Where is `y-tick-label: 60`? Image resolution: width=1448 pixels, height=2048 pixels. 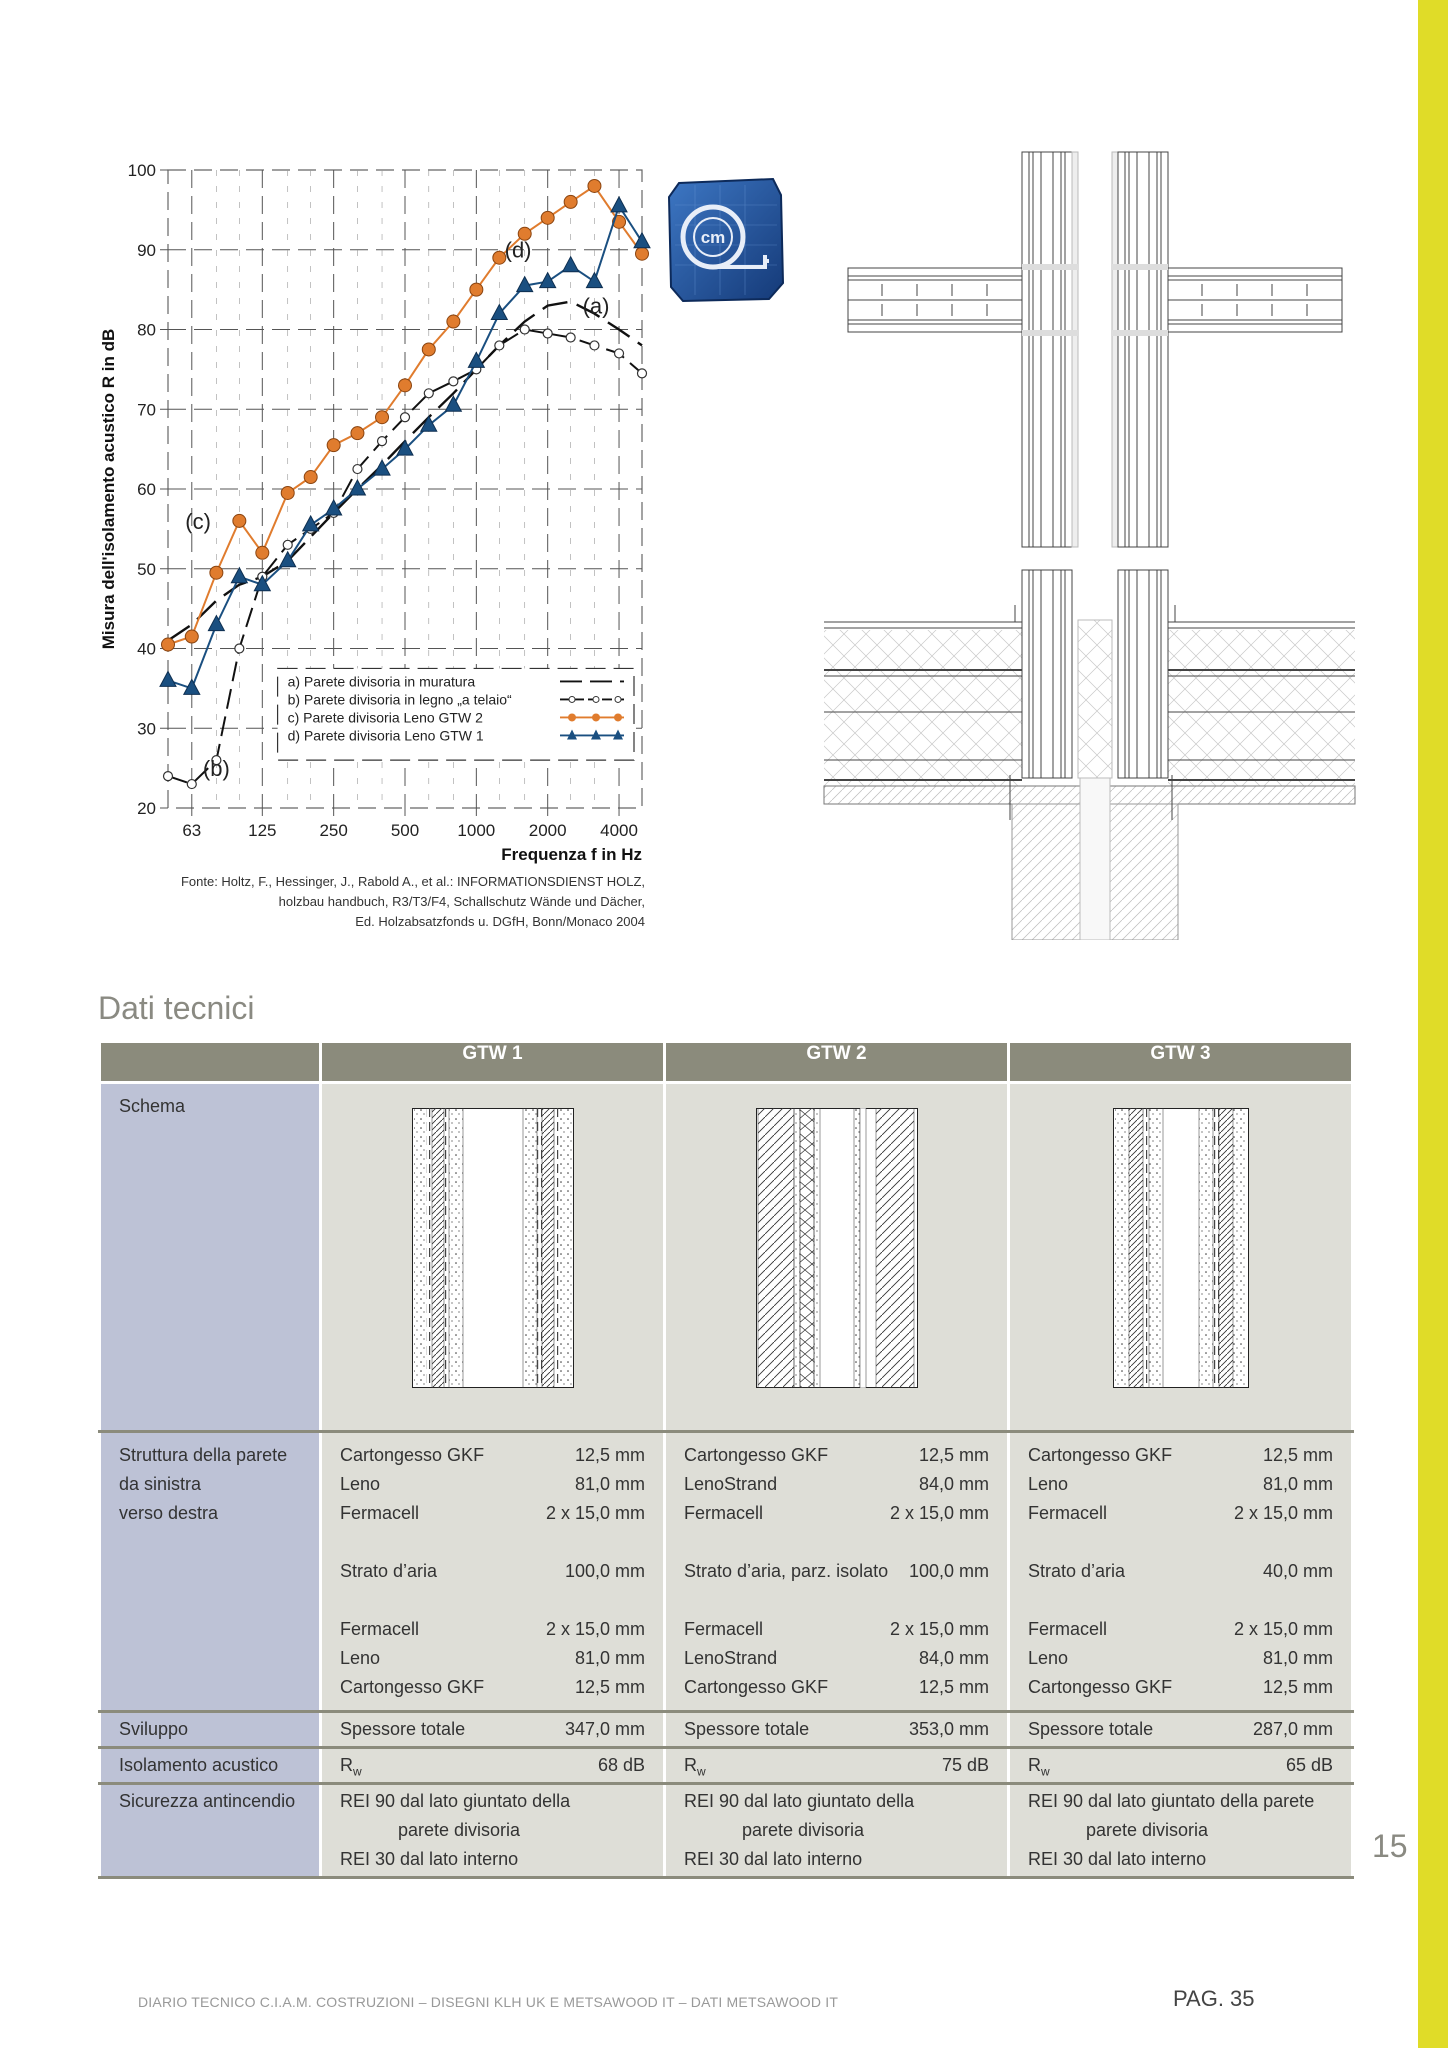
y-tick-label: 60 is located at coordinates (146, 489).